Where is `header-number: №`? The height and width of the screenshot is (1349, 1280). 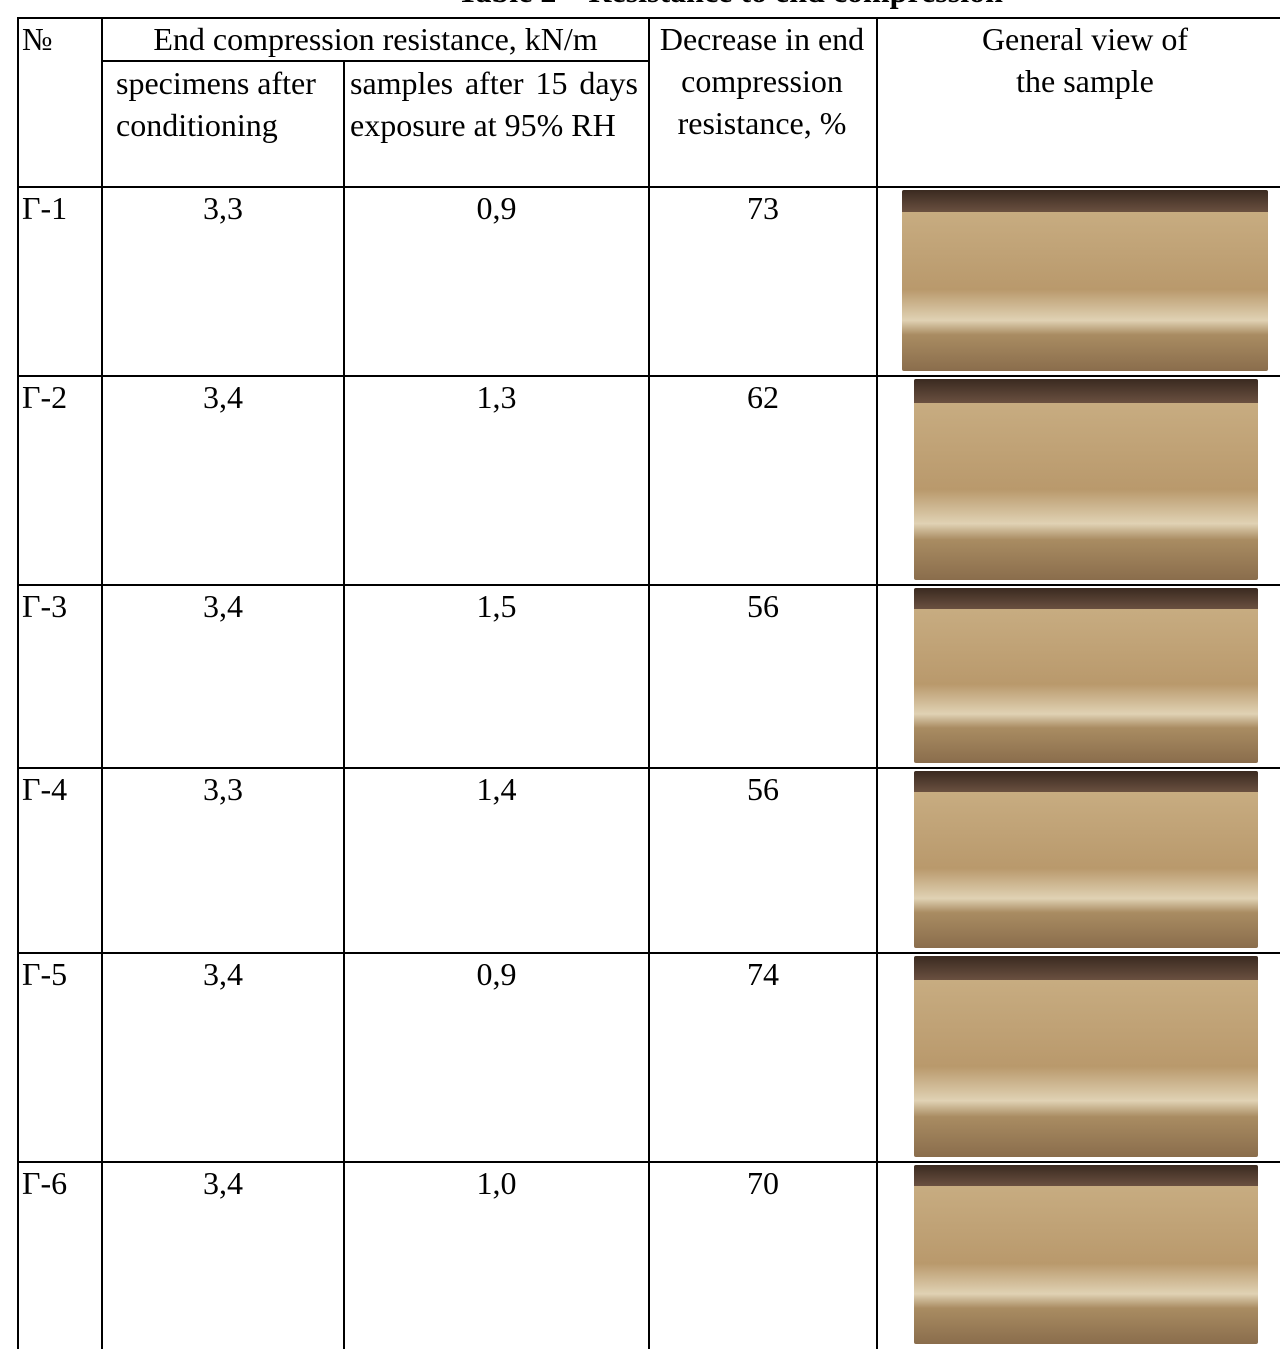
header-number: № is located at coordinates (37, 39).